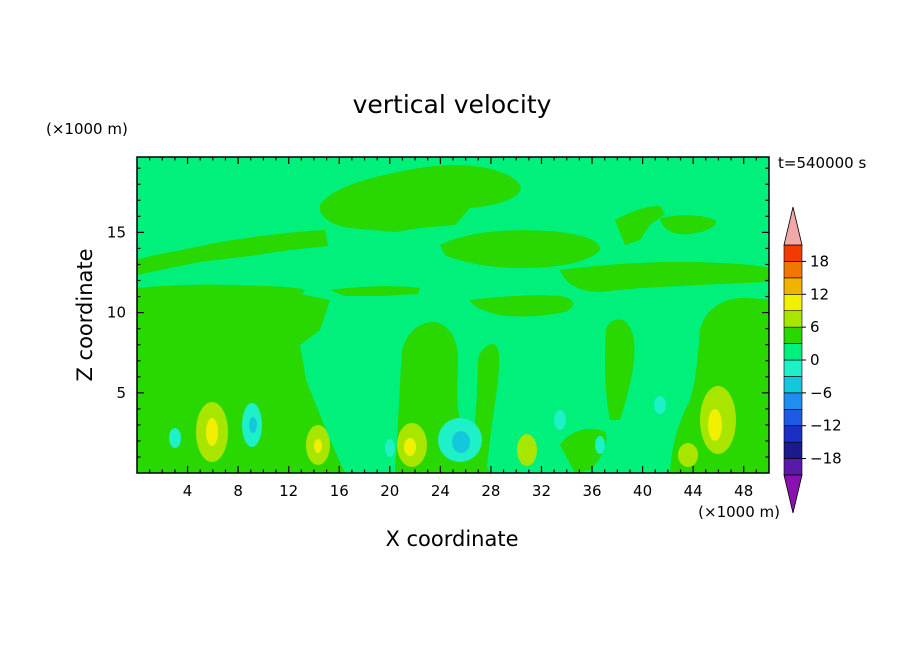  Describe the element at coordinates (359, 435) in the screenshot. I see `field-contour-neg6-neg3` at that location.